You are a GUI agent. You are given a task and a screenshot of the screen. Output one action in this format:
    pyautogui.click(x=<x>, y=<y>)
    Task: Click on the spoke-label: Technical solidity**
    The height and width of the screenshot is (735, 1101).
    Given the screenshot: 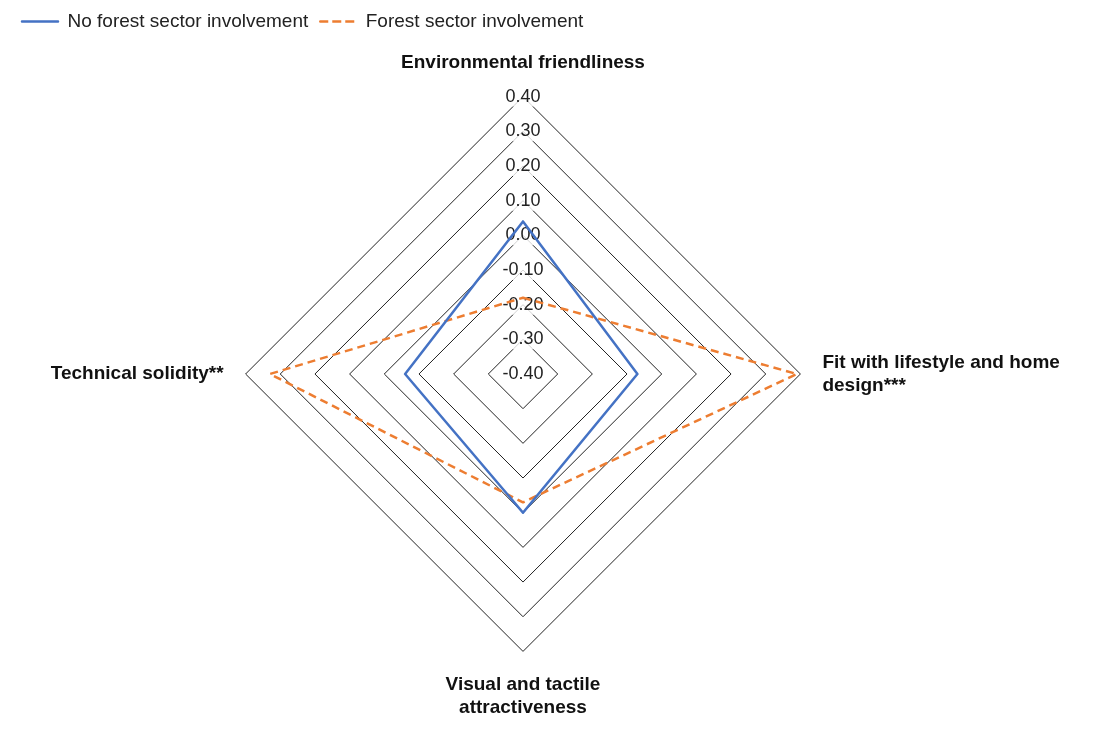 What is the action you would take?
    pyautogui.click(x=137, y=373)
    